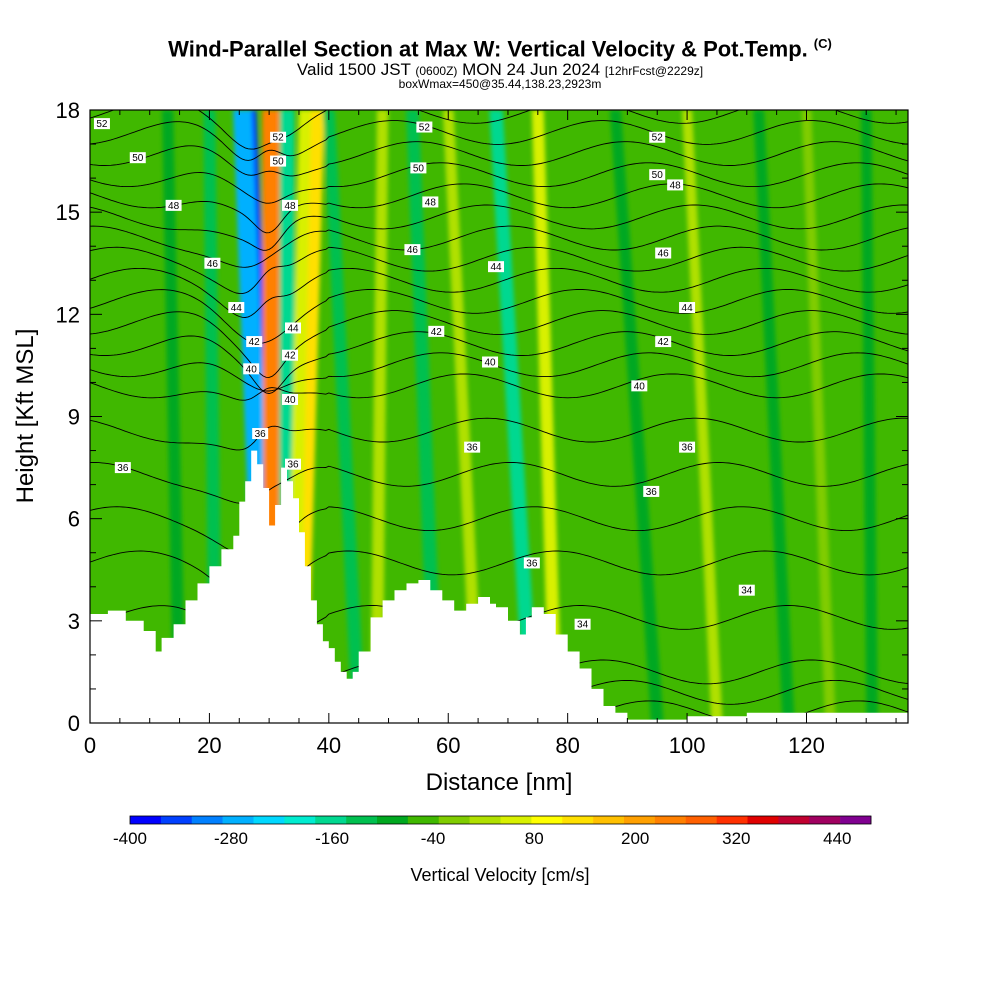  Describe the element at coordinates (74, 621) in the screenshot. I see `y-tick-label: 3` at that location.